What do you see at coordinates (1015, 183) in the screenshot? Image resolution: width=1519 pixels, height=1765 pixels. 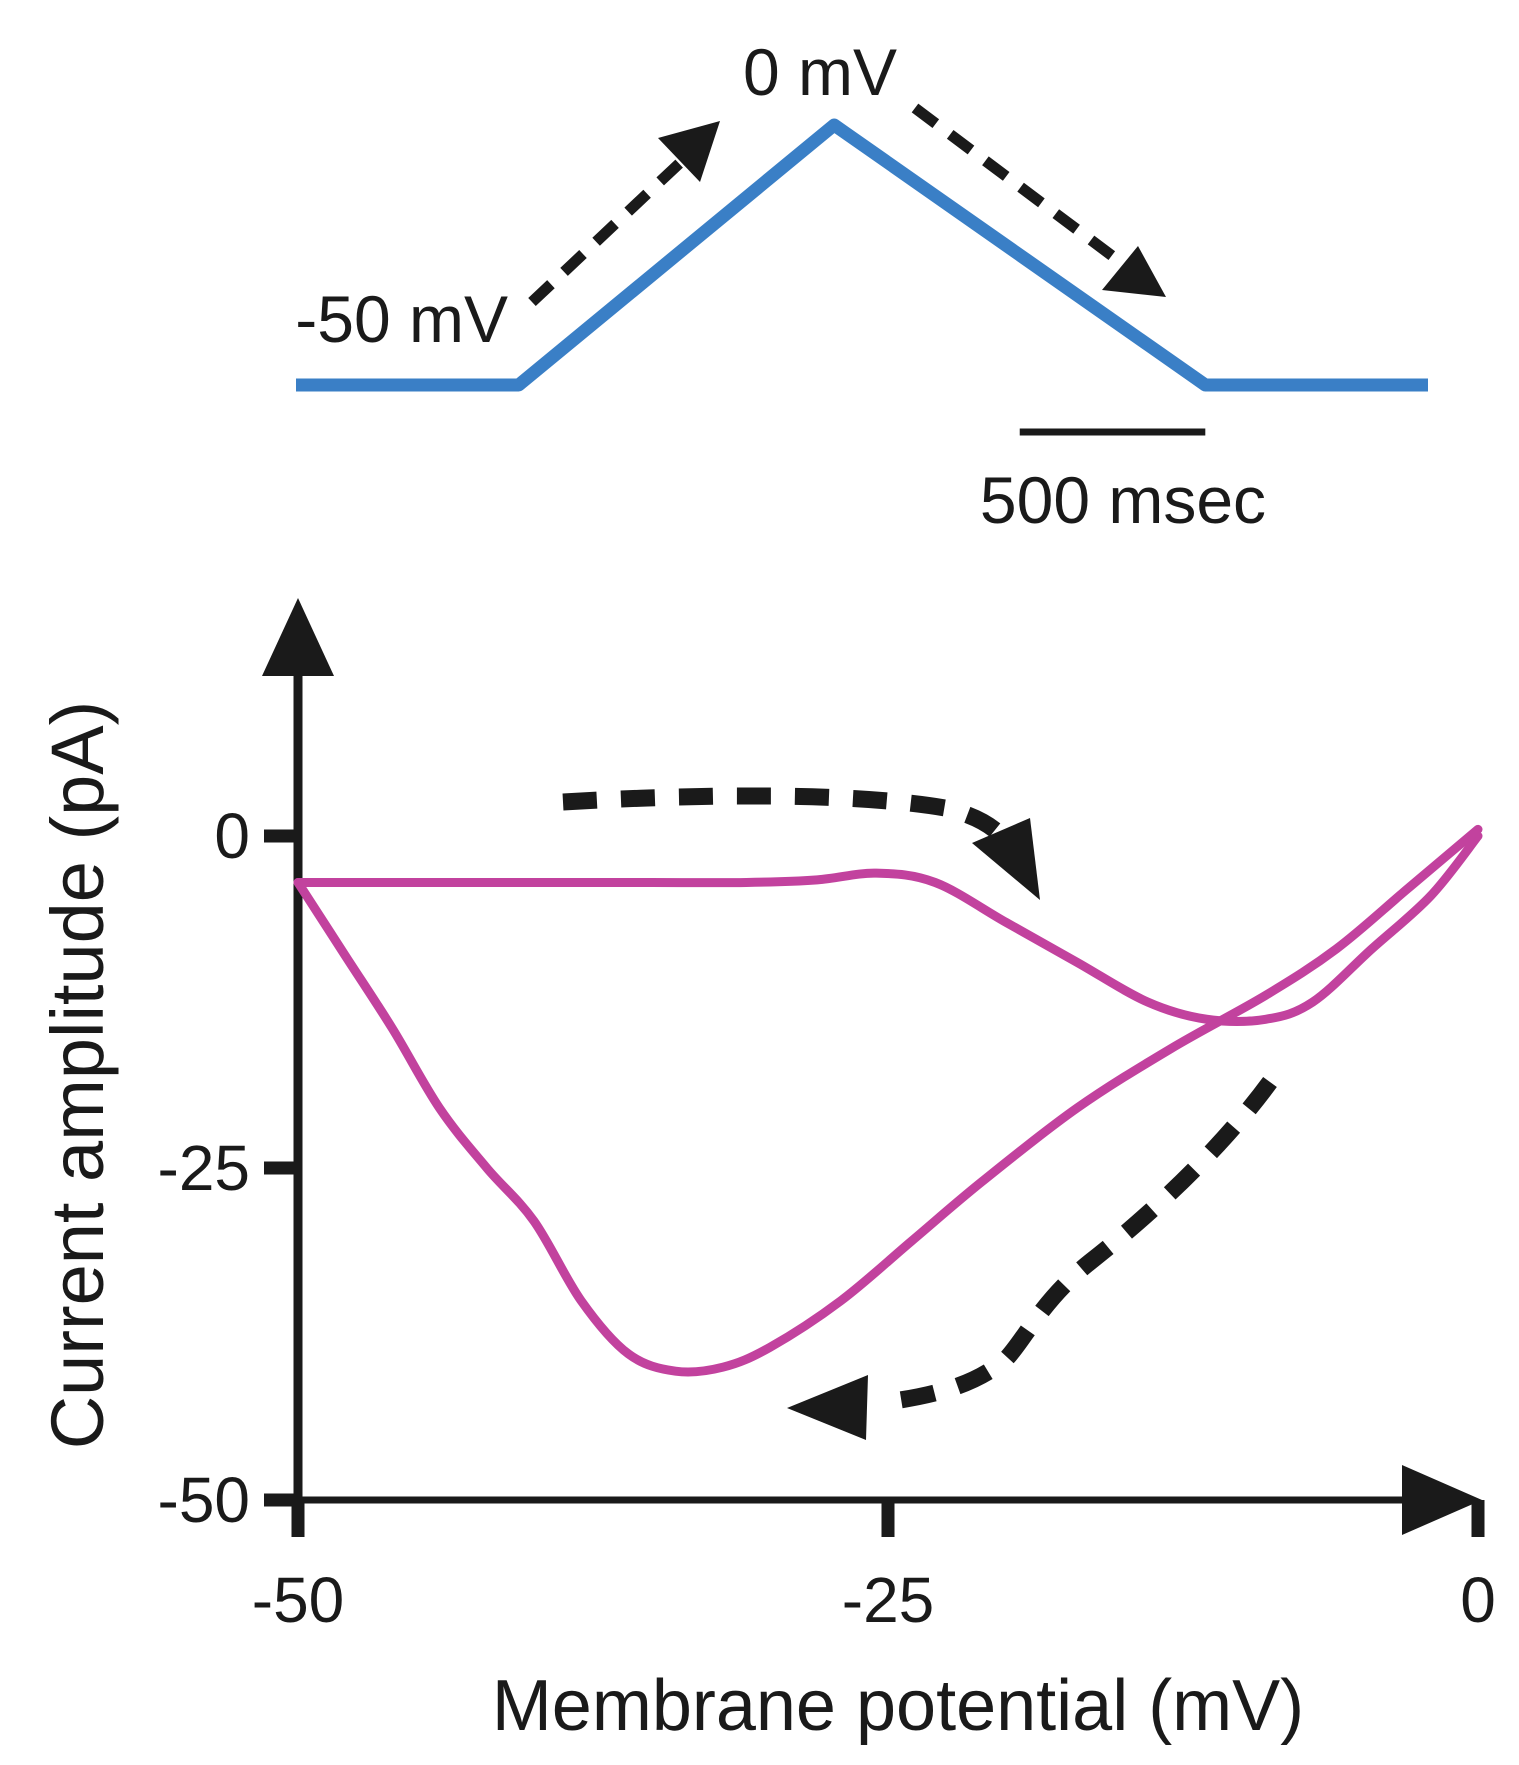 I see `ramp-down-arrow-shaft` at bounding box center [1015, 183].